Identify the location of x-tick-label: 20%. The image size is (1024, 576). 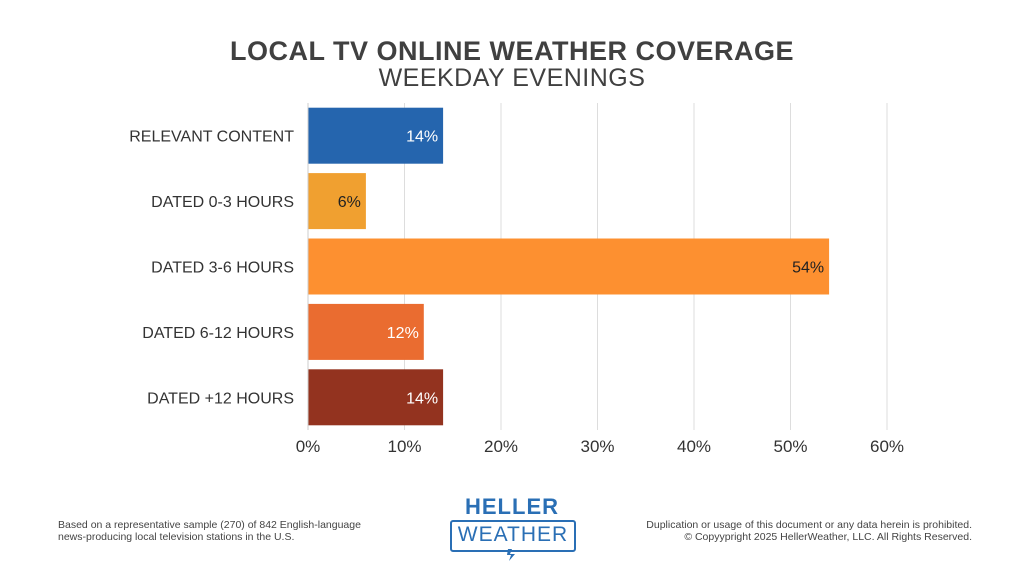
(501, 446).